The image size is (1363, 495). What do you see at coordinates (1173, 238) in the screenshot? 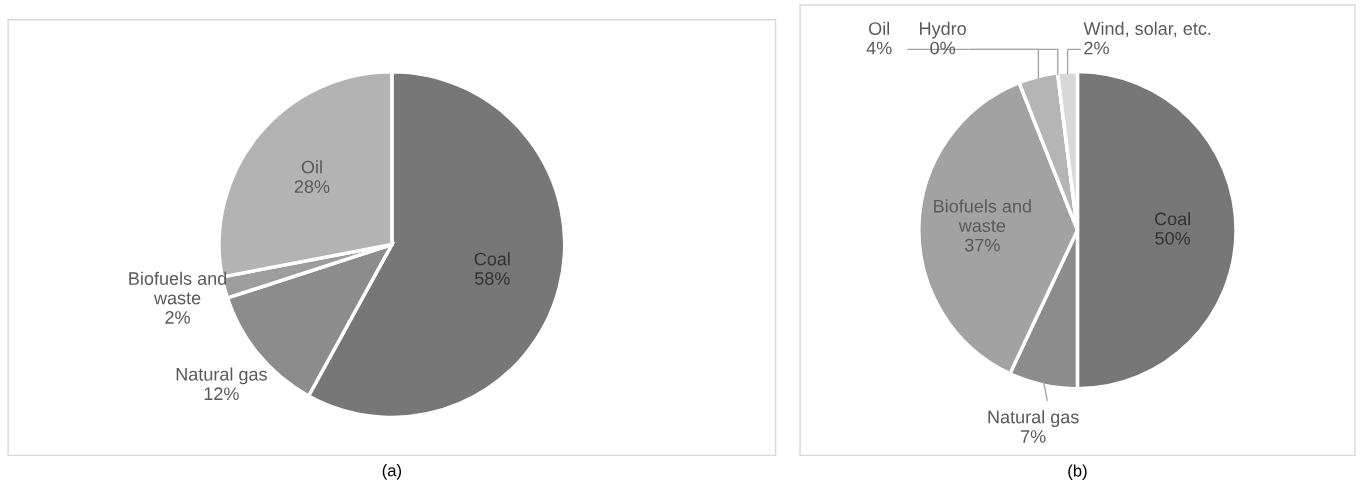
I see `data-label: 50%` at bounding box center [1173, 238].